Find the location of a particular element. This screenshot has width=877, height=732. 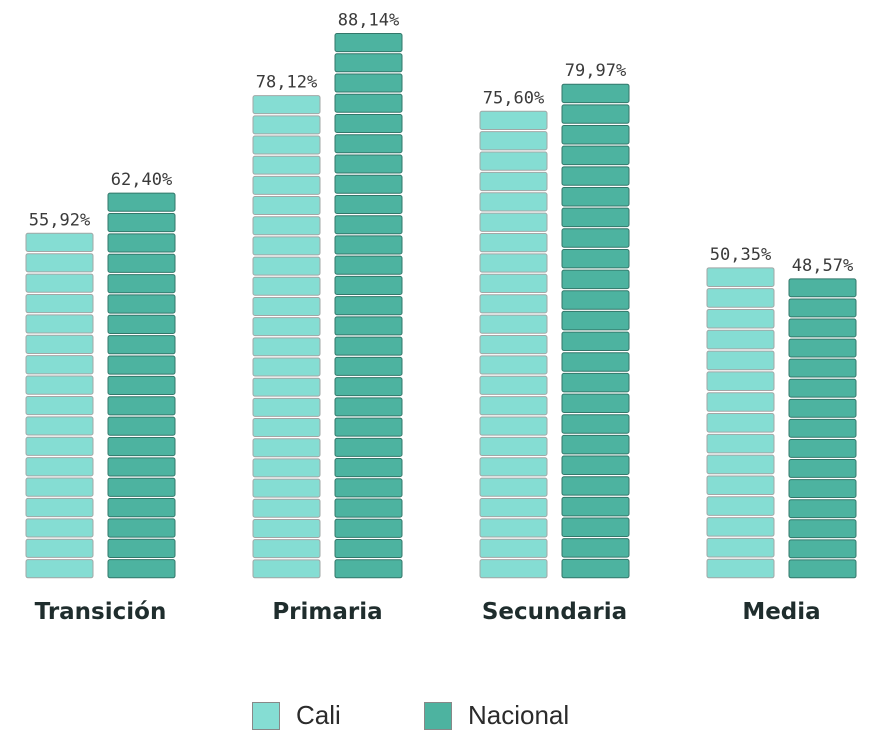

legend-label-cali: Cali is located at coordinates (318, 715).